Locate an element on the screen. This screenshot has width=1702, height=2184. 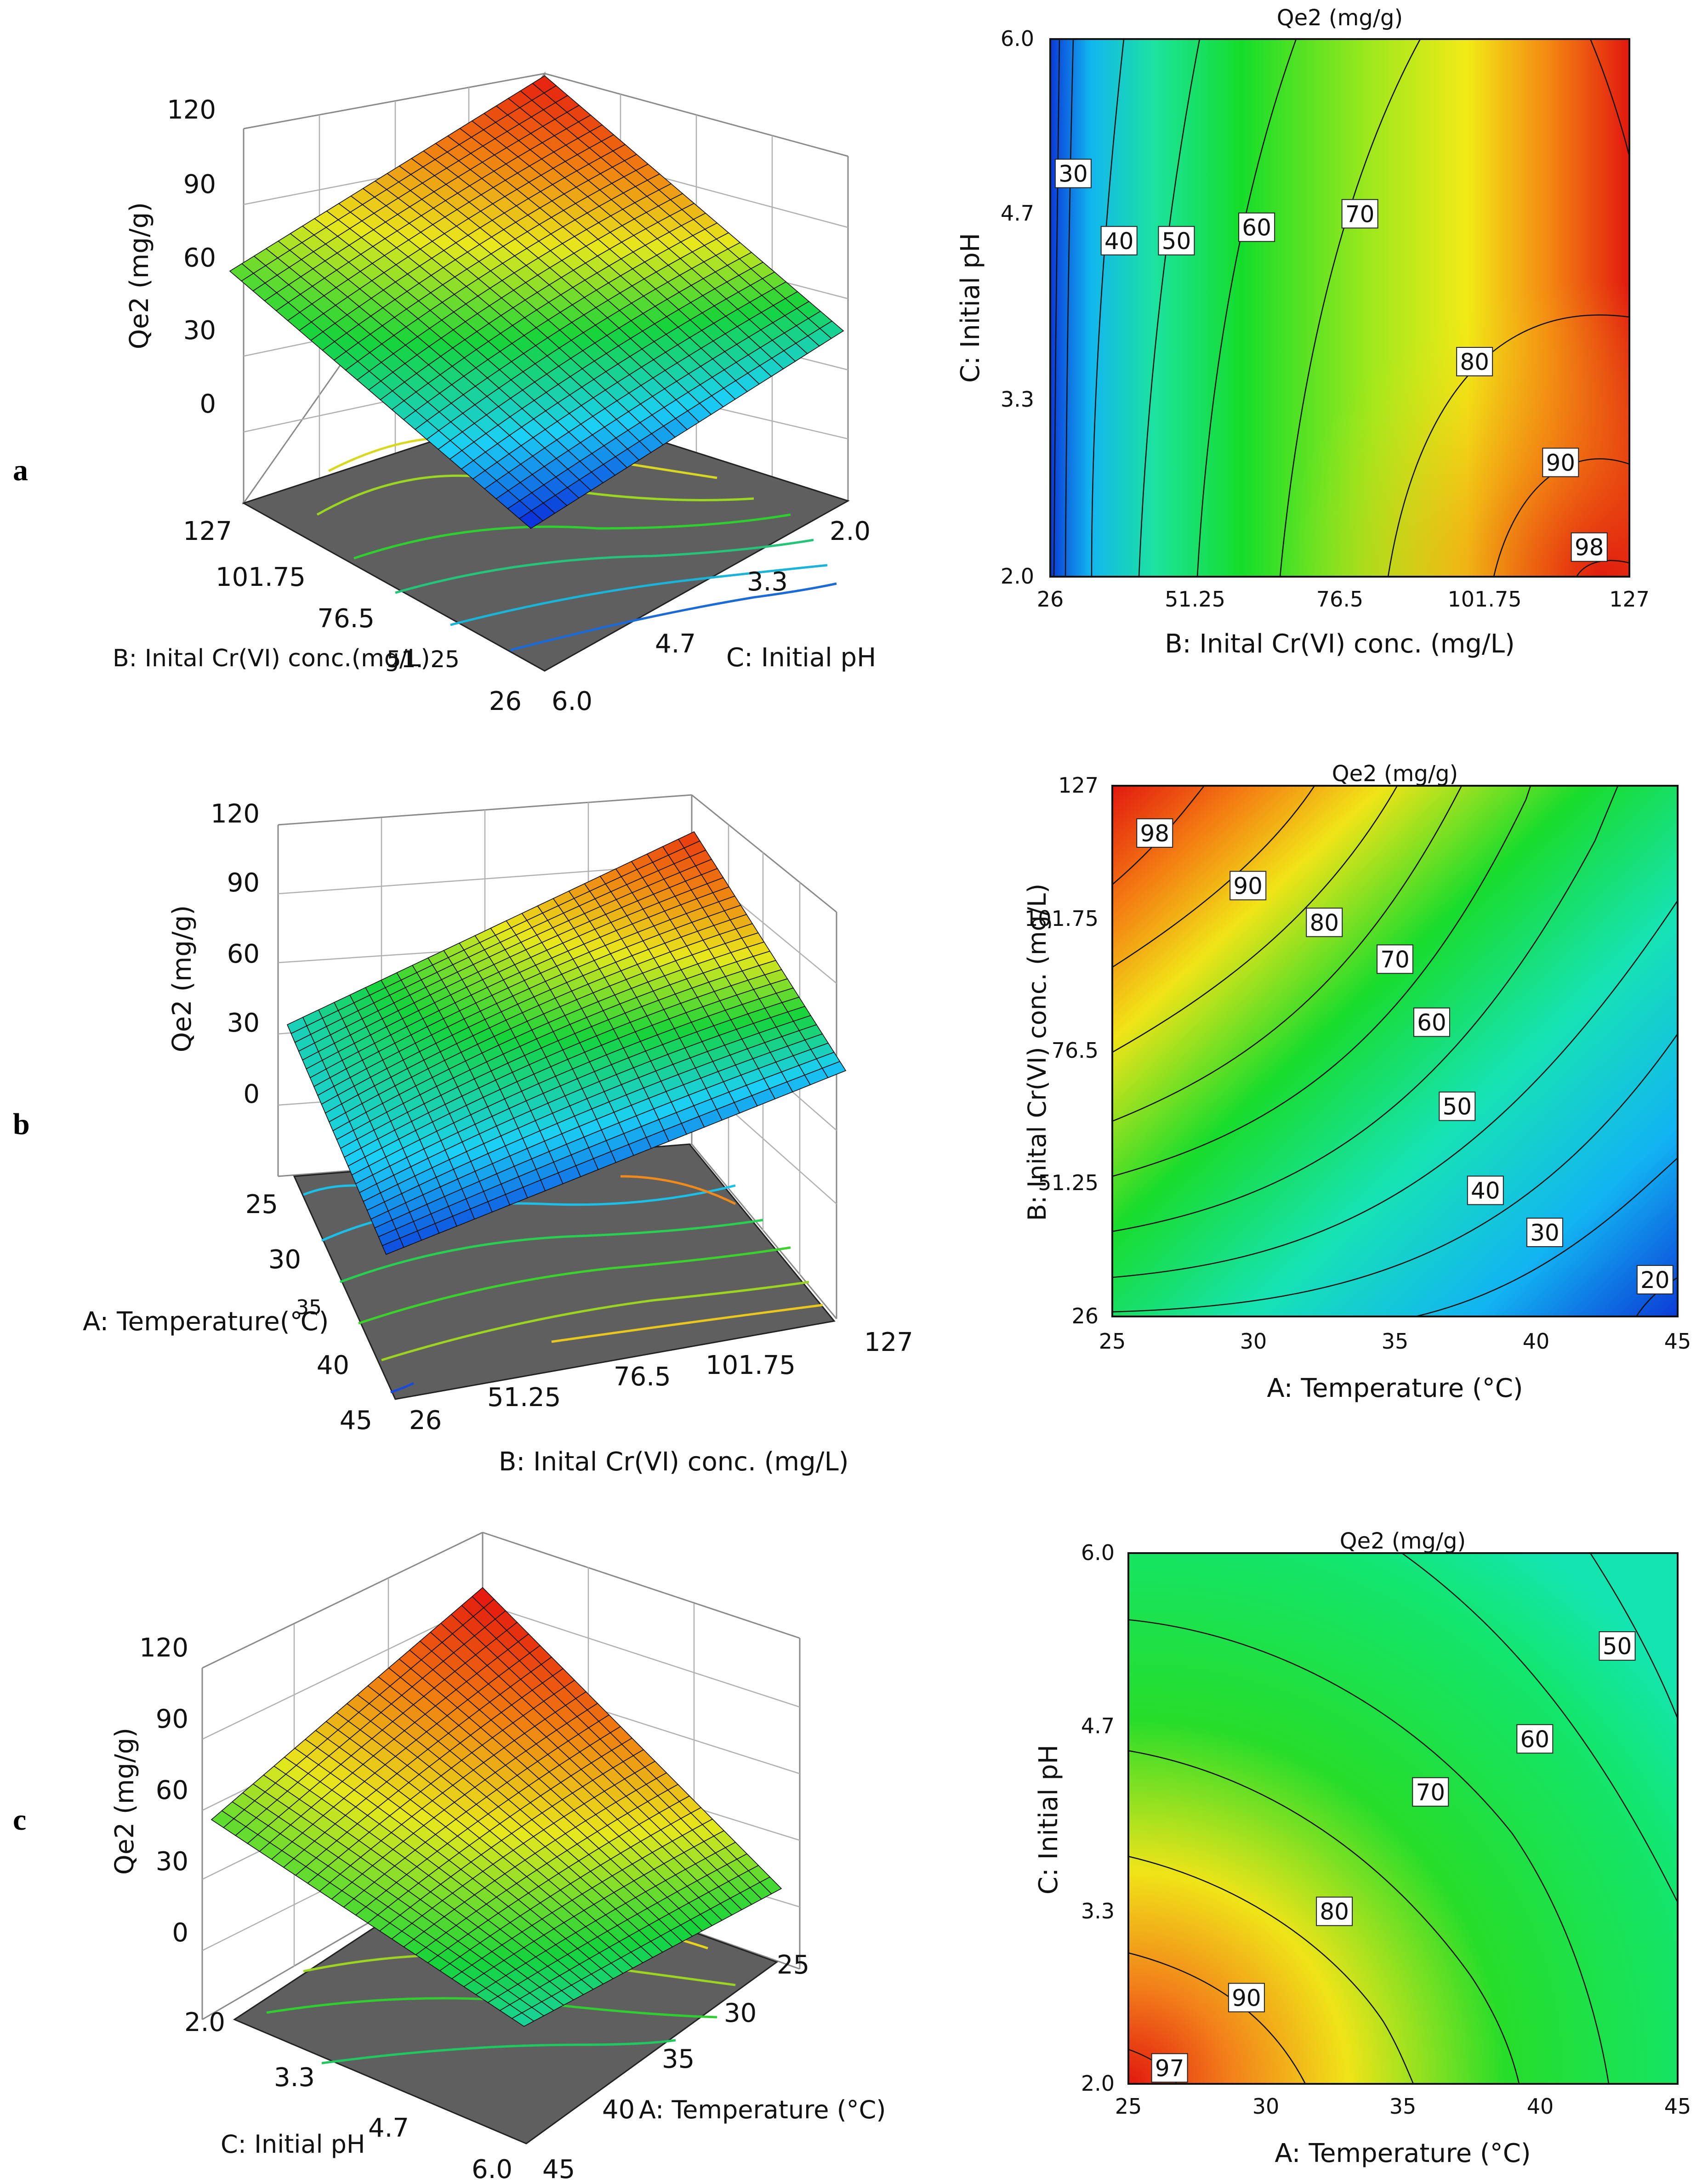
axis1-tick-c-2: 4.7 is located at coordinates (389, 2128).